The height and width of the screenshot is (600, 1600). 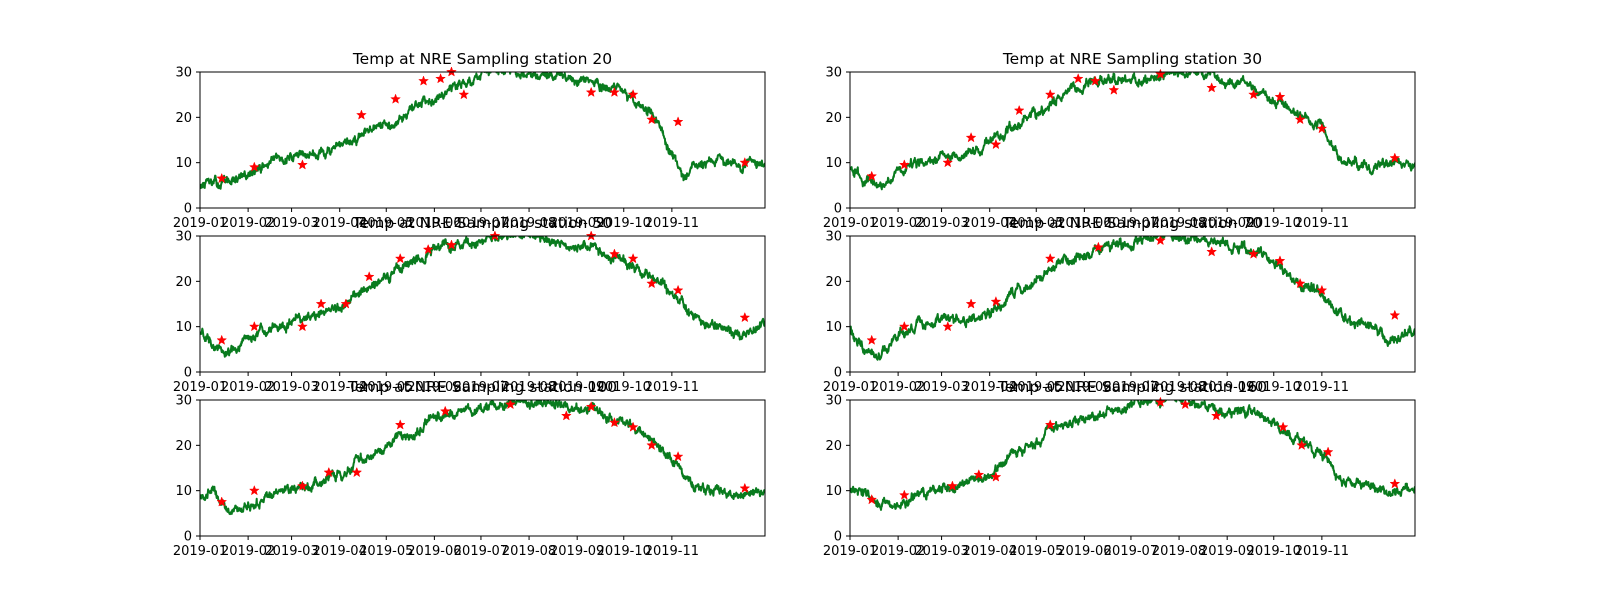 I want to click on chart-title: Temp at NRE Sampling station 160, so click(x=1132, y=387).